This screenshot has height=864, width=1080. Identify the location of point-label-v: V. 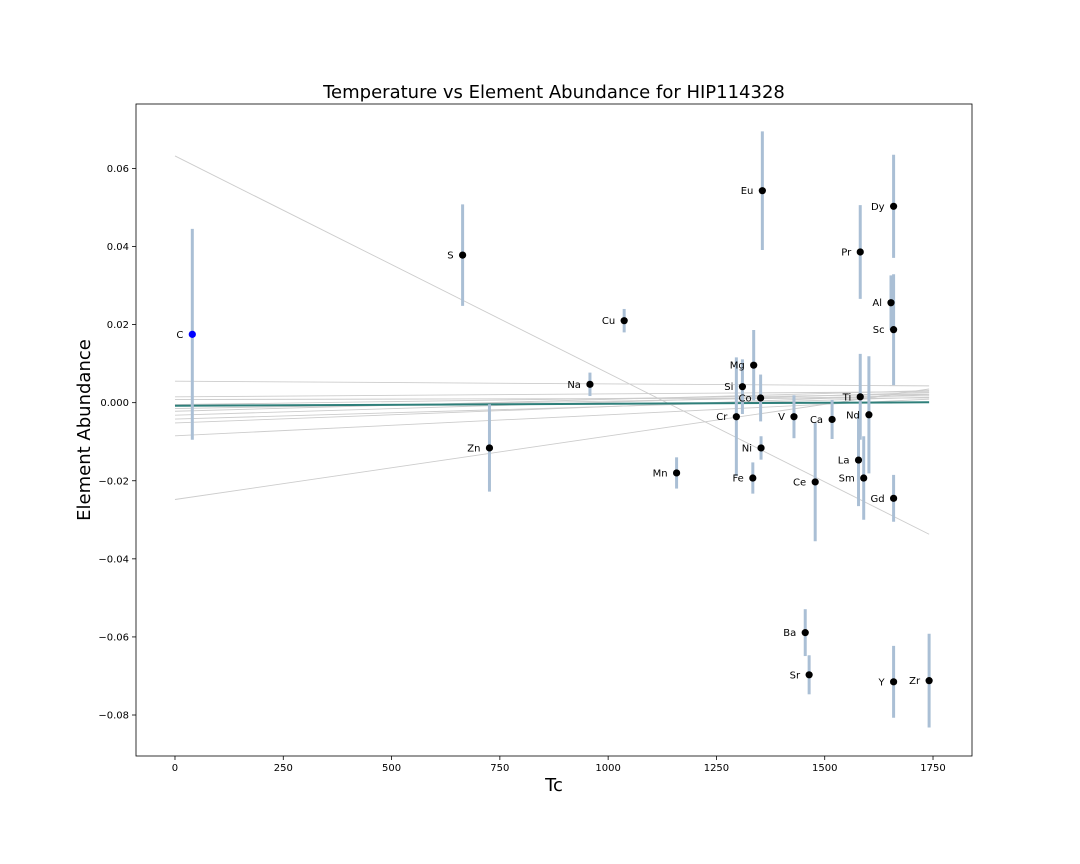
(781, 417).